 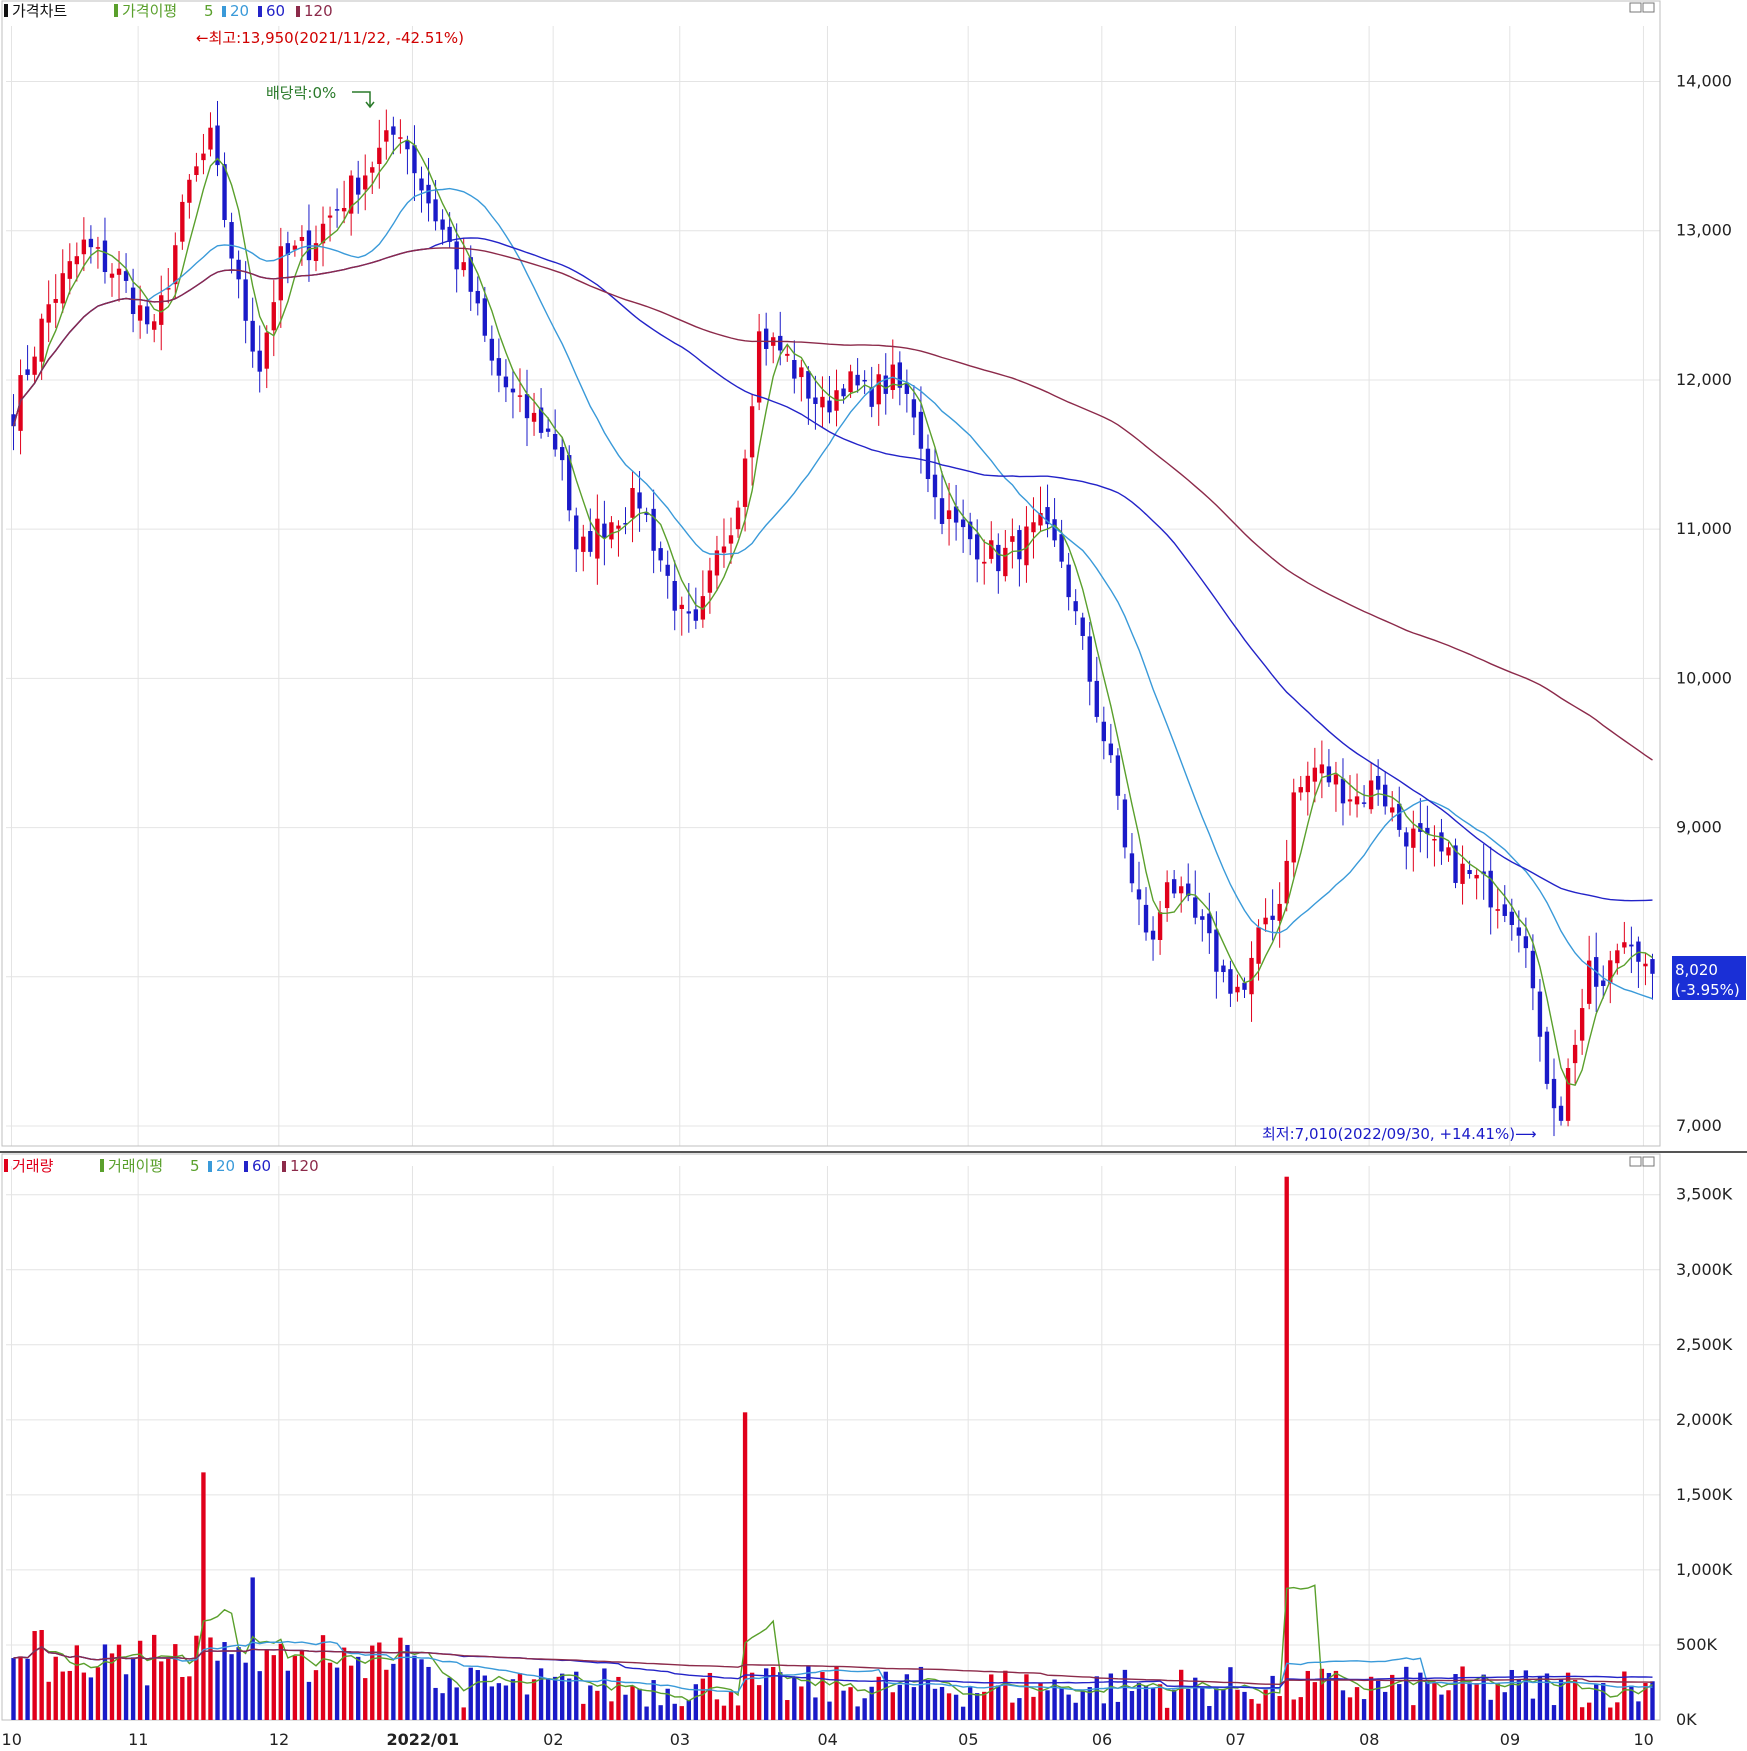 I want to click on x-tick-label: 10, so click(x=1643, y=1739).